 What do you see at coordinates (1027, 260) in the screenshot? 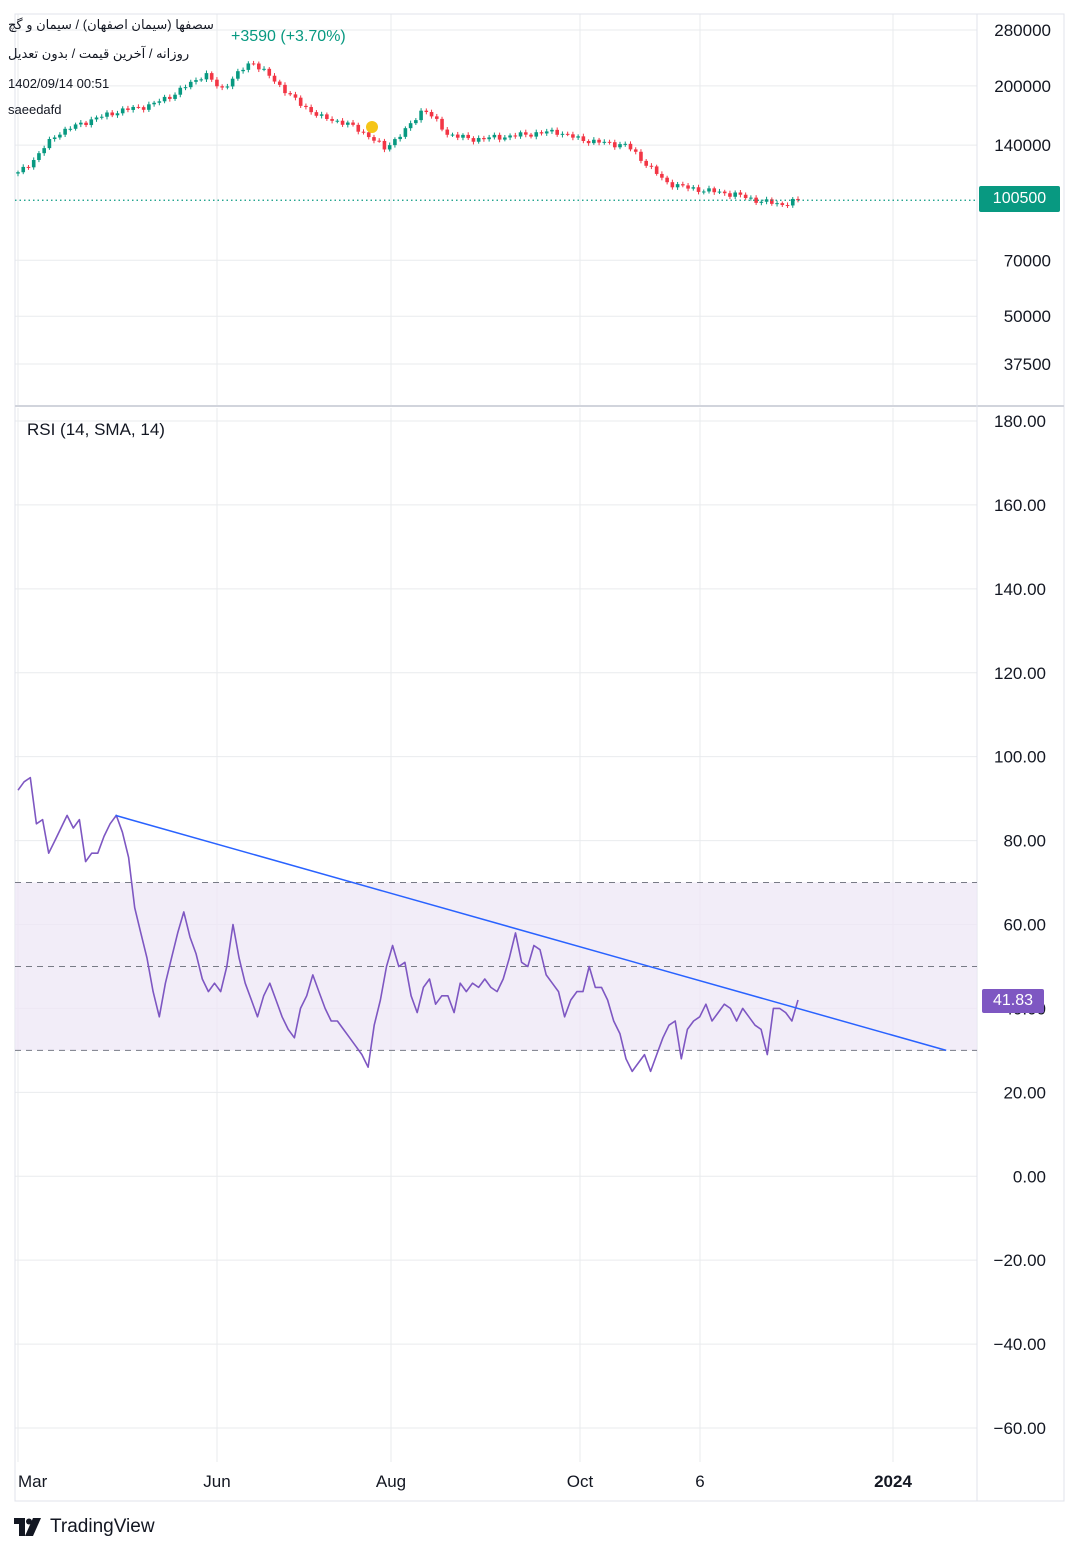
I see `price-tick-label: 70000` at bounding box center [1027, 260].